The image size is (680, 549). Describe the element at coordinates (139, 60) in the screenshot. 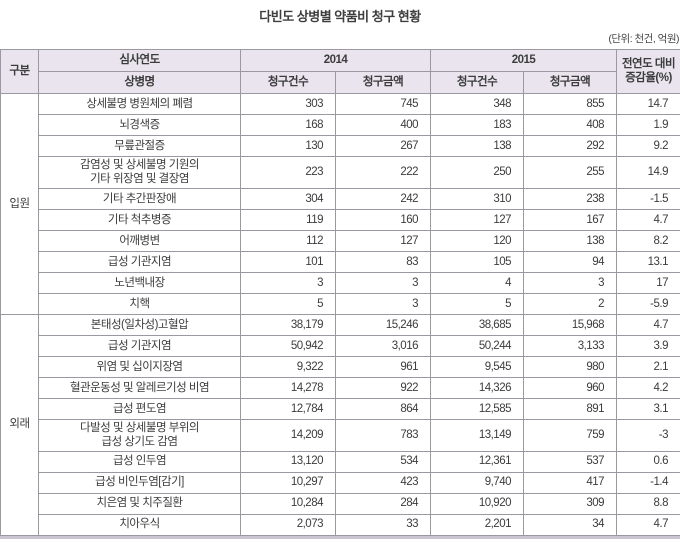

I see `header-review-year: 심사연도` at that location.